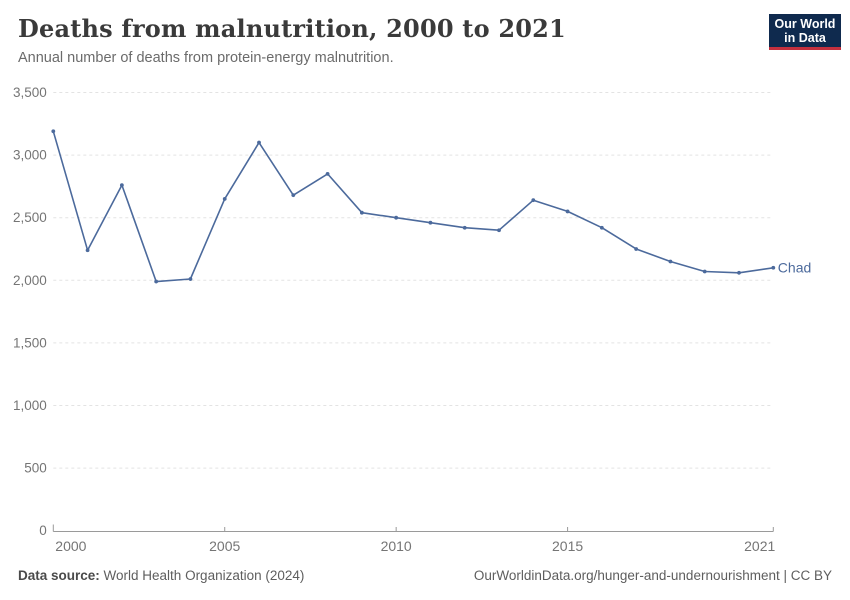 This screenshot has width=850, height=600. I want to click on y-tick-label: 1,500, so click(30, 342).